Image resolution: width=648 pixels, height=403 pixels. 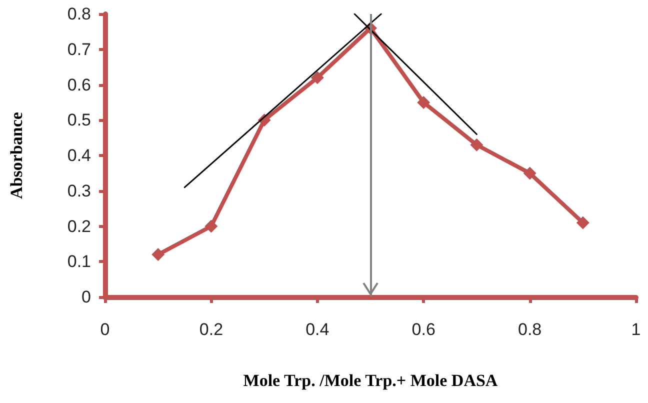 What do you see at coordinates (105, 329) in the screenshot?
I see `x-tick-label: 0` at bounding box center [105, 329].